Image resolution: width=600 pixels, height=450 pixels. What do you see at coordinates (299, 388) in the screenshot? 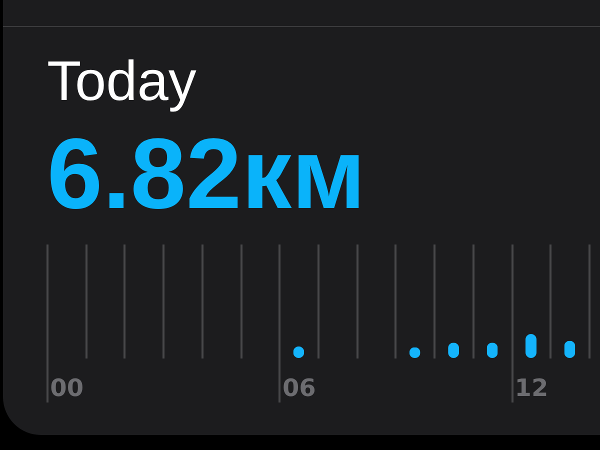
I see `x-tick-label: 06` at bounding box center [299, 388].